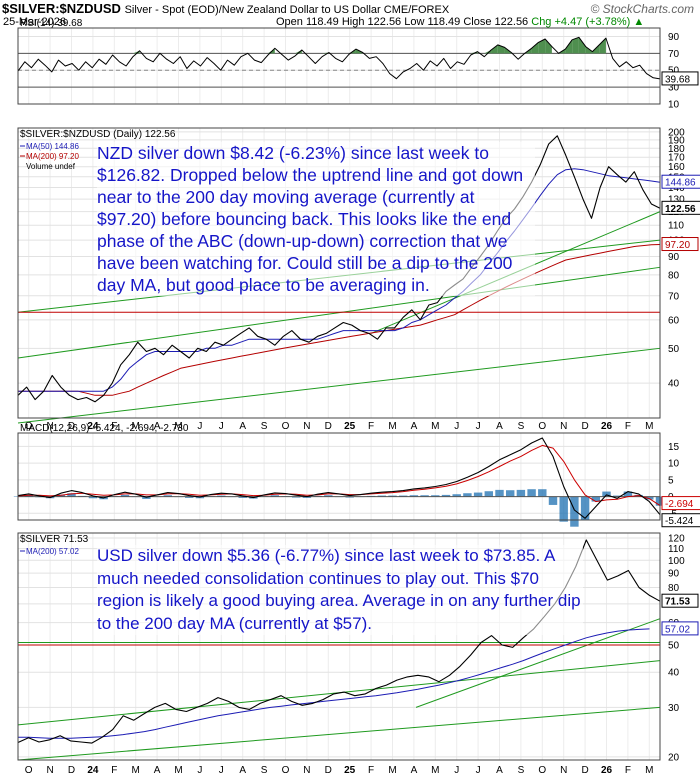 This screenshot has width=700, height=780. I want to click on usd-title: $SILVER 71.53, so click(54, 539).